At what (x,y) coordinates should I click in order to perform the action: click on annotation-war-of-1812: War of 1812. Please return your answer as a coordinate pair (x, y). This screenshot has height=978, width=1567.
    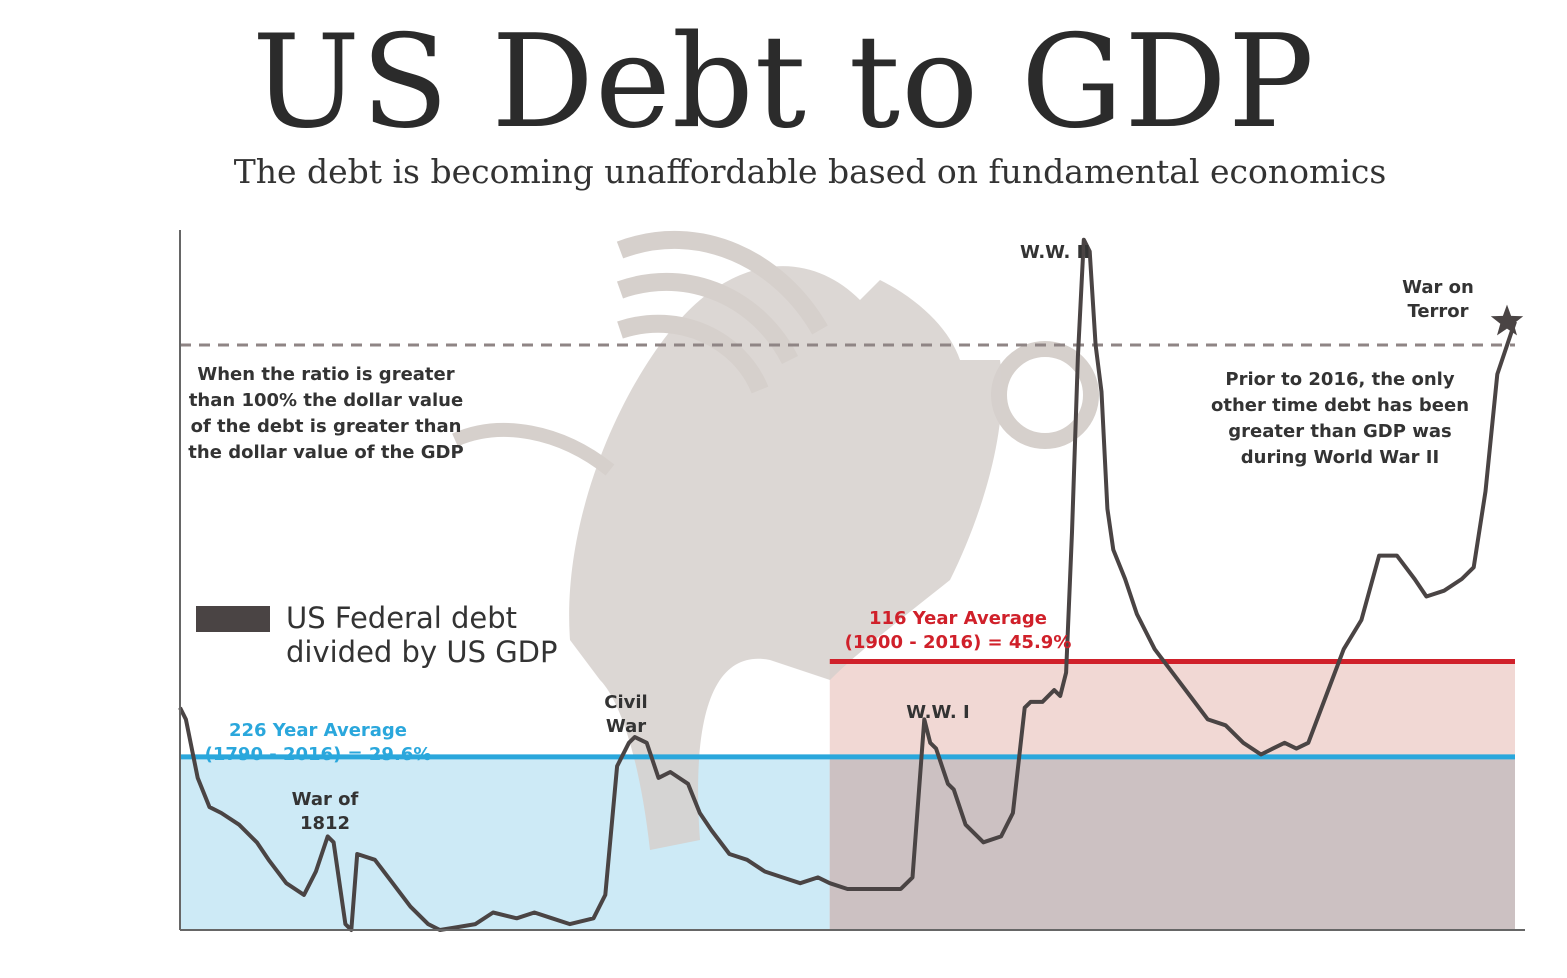
    Looking at the image, I should click on (325, 811).